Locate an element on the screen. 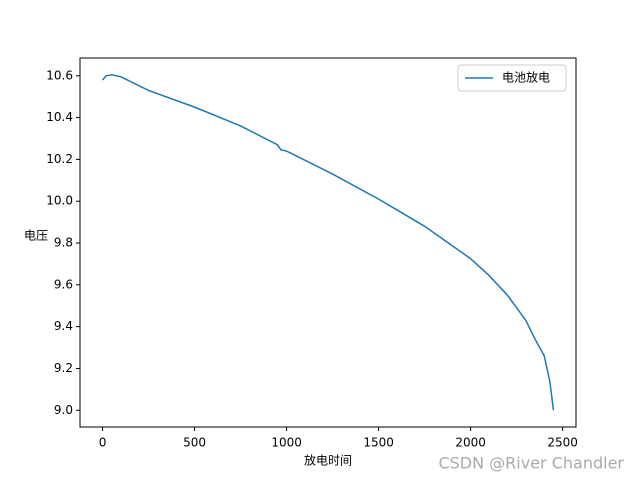  x-tick-label: 500 is located at coordinates (194, 443).